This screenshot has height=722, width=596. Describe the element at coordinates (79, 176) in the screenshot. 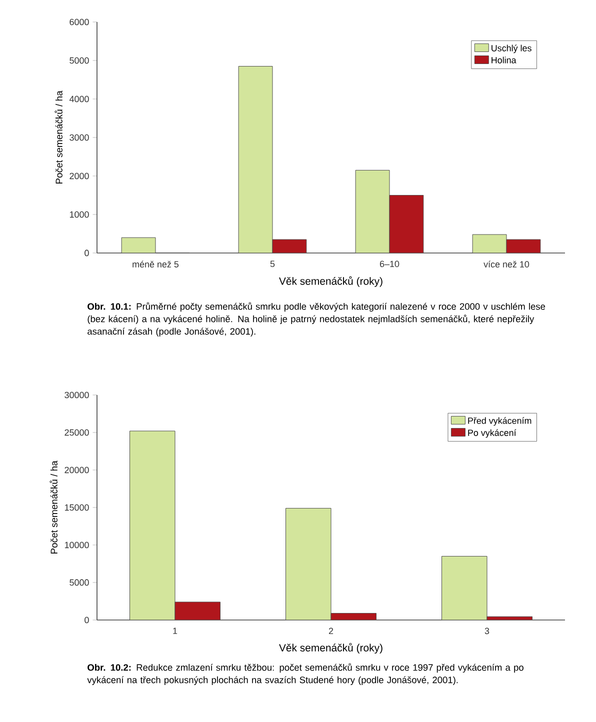

I see `y-tick-label: 2000` at that location.